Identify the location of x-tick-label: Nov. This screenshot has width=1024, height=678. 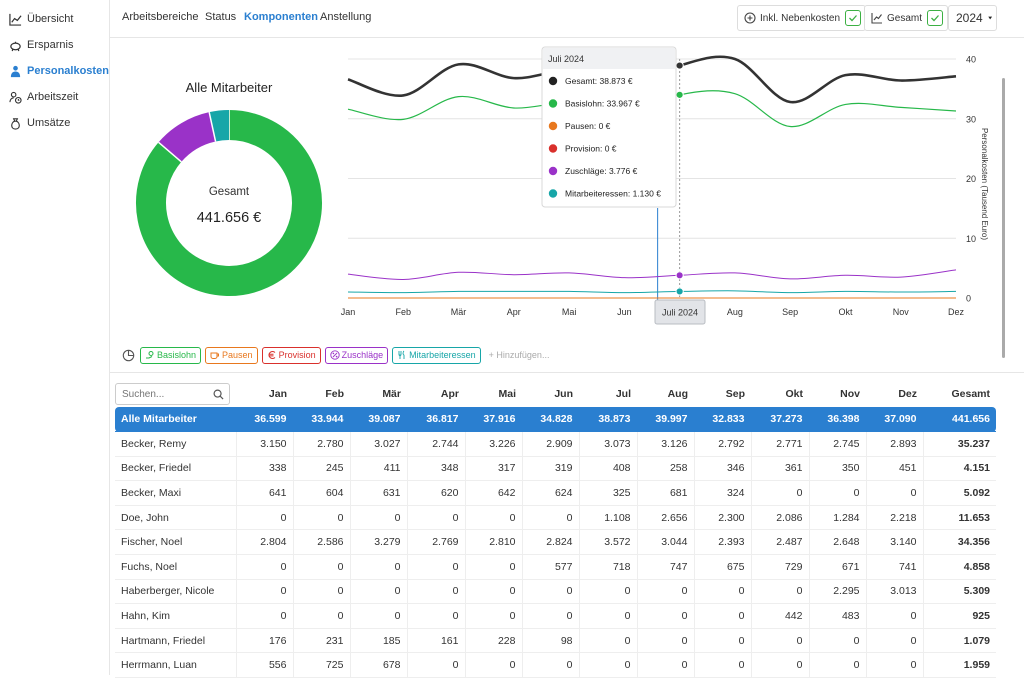
(901, 312).